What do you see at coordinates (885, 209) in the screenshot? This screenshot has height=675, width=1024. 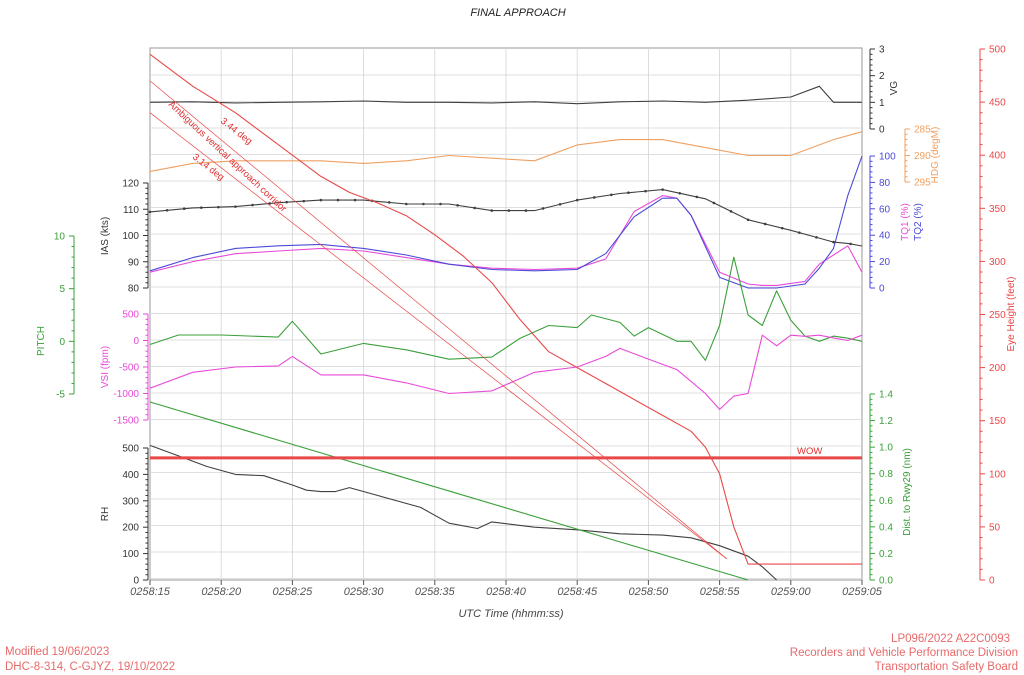 I see `tq-tick-label: 60` at bounding box center [885, 209].